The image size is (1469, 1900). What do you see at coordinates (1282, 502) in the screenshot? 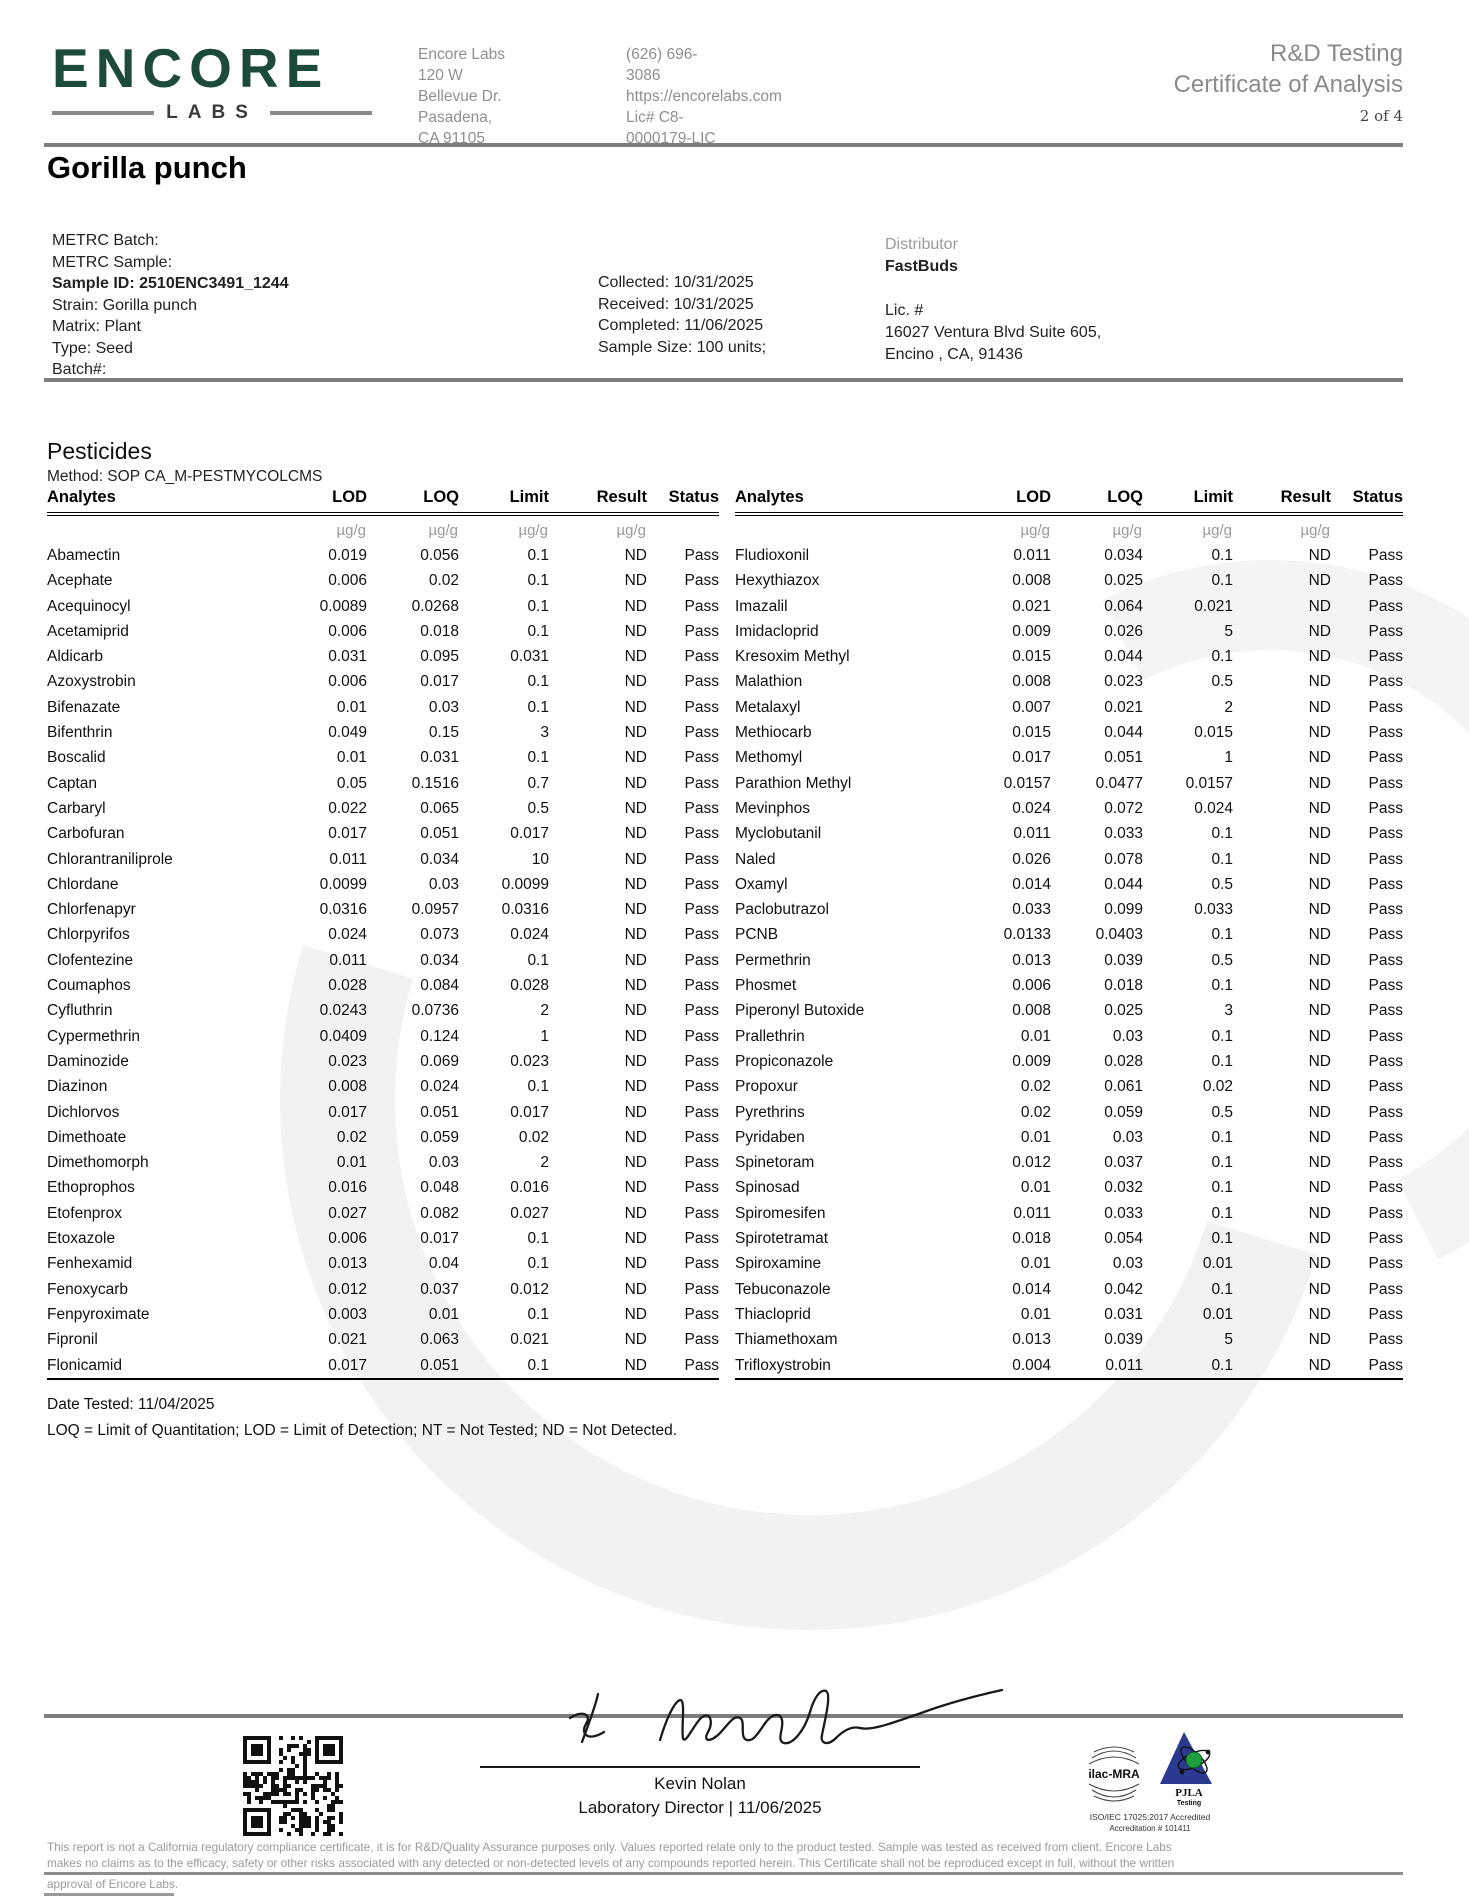
I see `column-header: Result` at bounding box center [1282, 502].